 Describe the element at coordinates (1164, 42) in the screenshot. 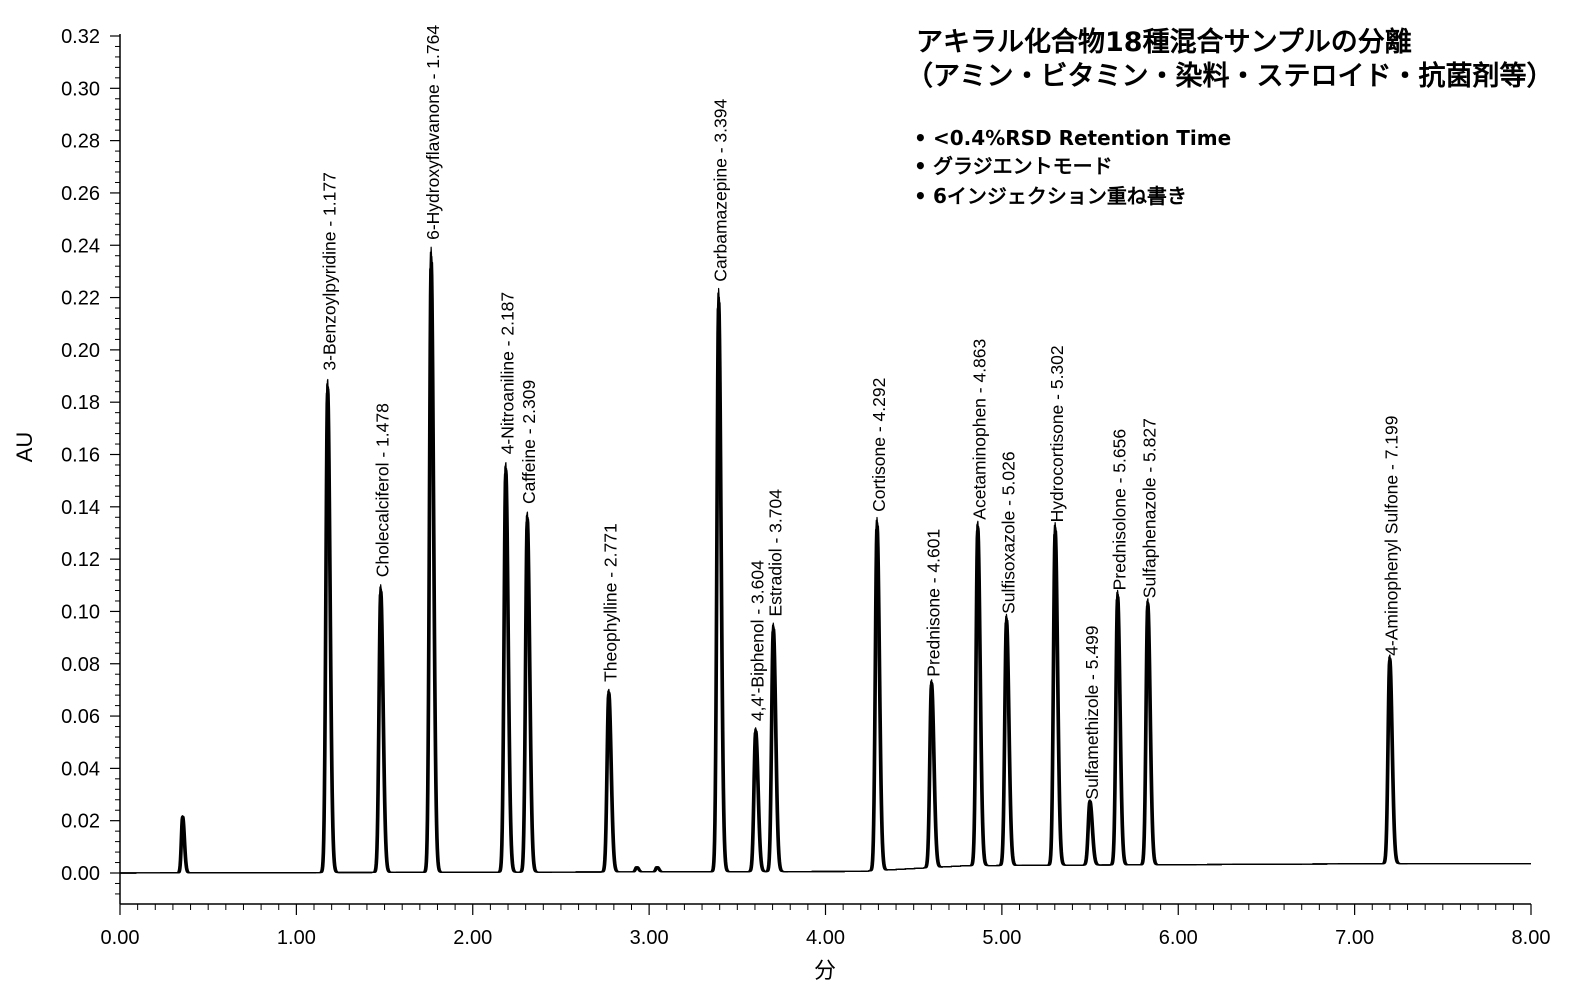

I see `chart-title-line-1: アキラル化合物18種混合サンプルの分離` at that location.